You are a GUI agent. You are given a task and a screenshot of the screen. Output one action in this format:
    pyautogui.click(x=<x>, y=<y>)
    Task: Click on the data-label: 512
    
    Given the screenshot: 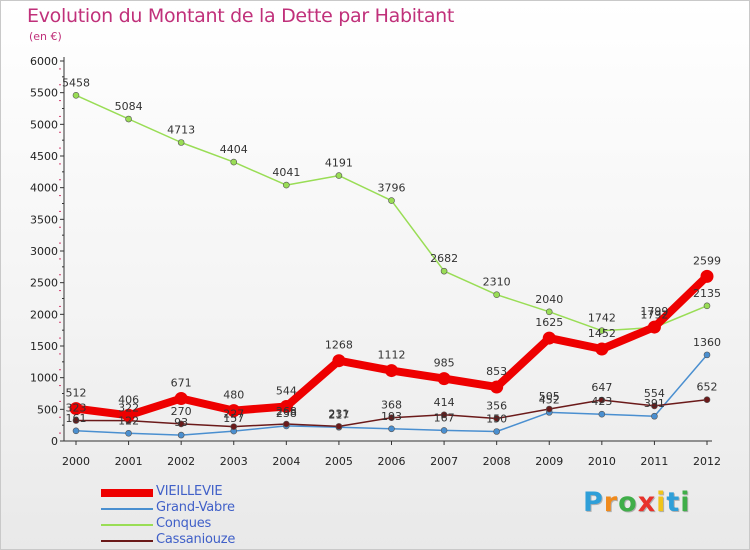 What is the action you would take?
    pyautogui.click(x=76, y=393)
    